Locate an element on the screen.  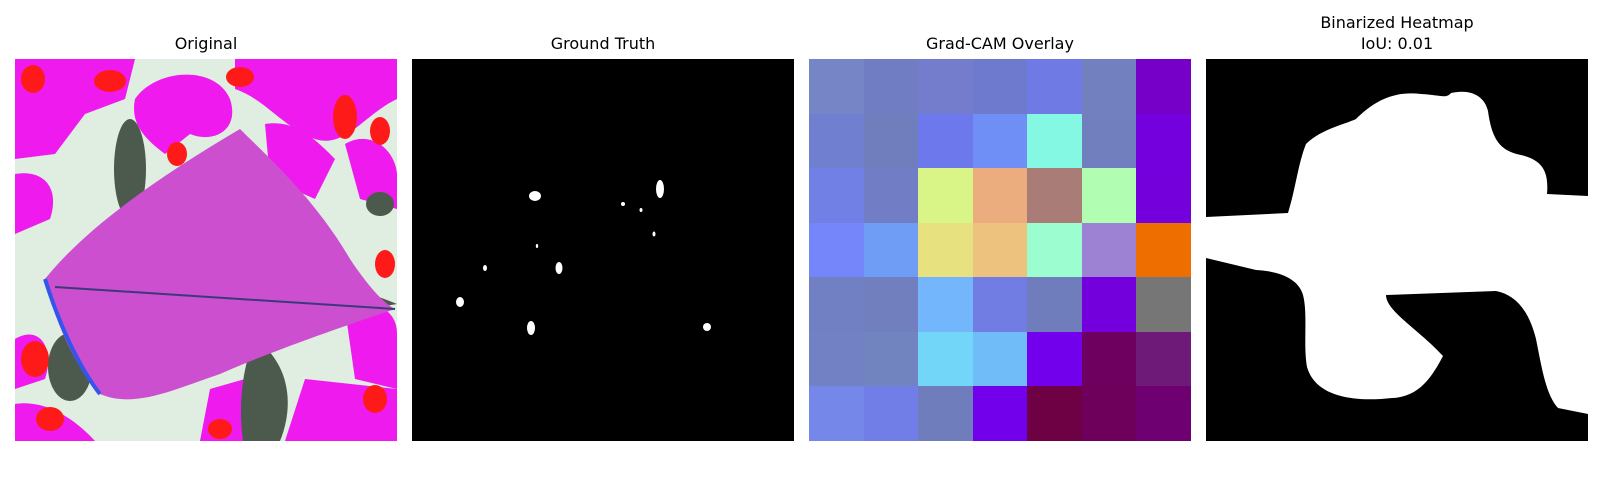
gradcam-cell-r6-c2 is located at coordinates (945, 413).